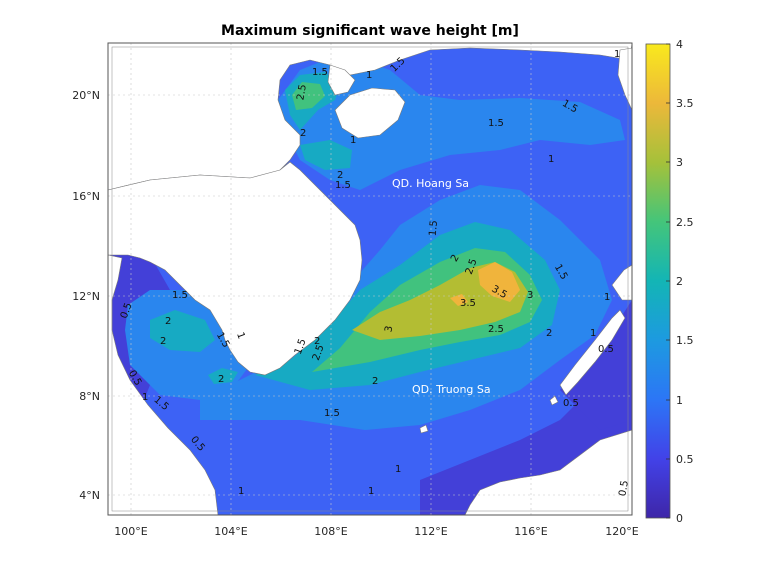 The image size is (778, 583). What do you see at coordinates (685, 340) in the screenshot?
I see `colorbar-tick-label: 1.5` at bounding box center [685, 340].